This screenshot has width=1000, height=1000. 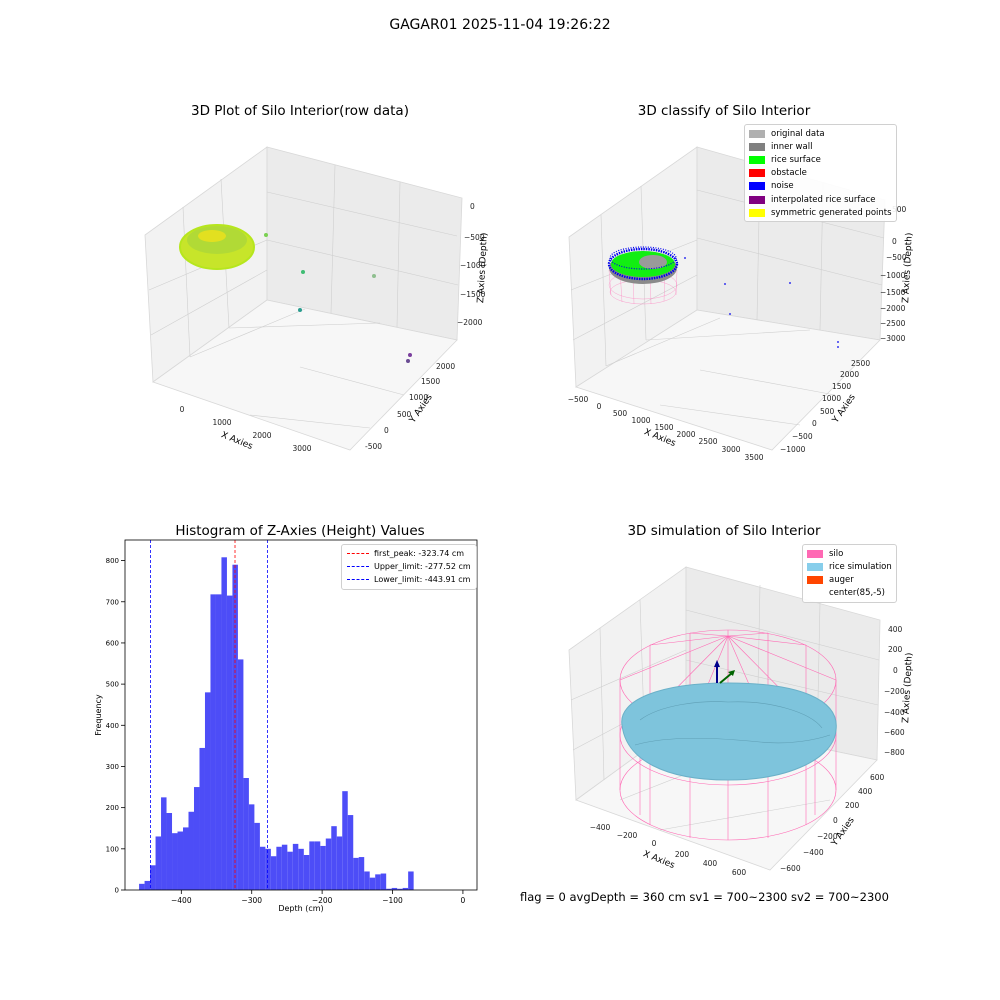 I want to click on legend-label: rice simulation, so click(x=860, y=566).